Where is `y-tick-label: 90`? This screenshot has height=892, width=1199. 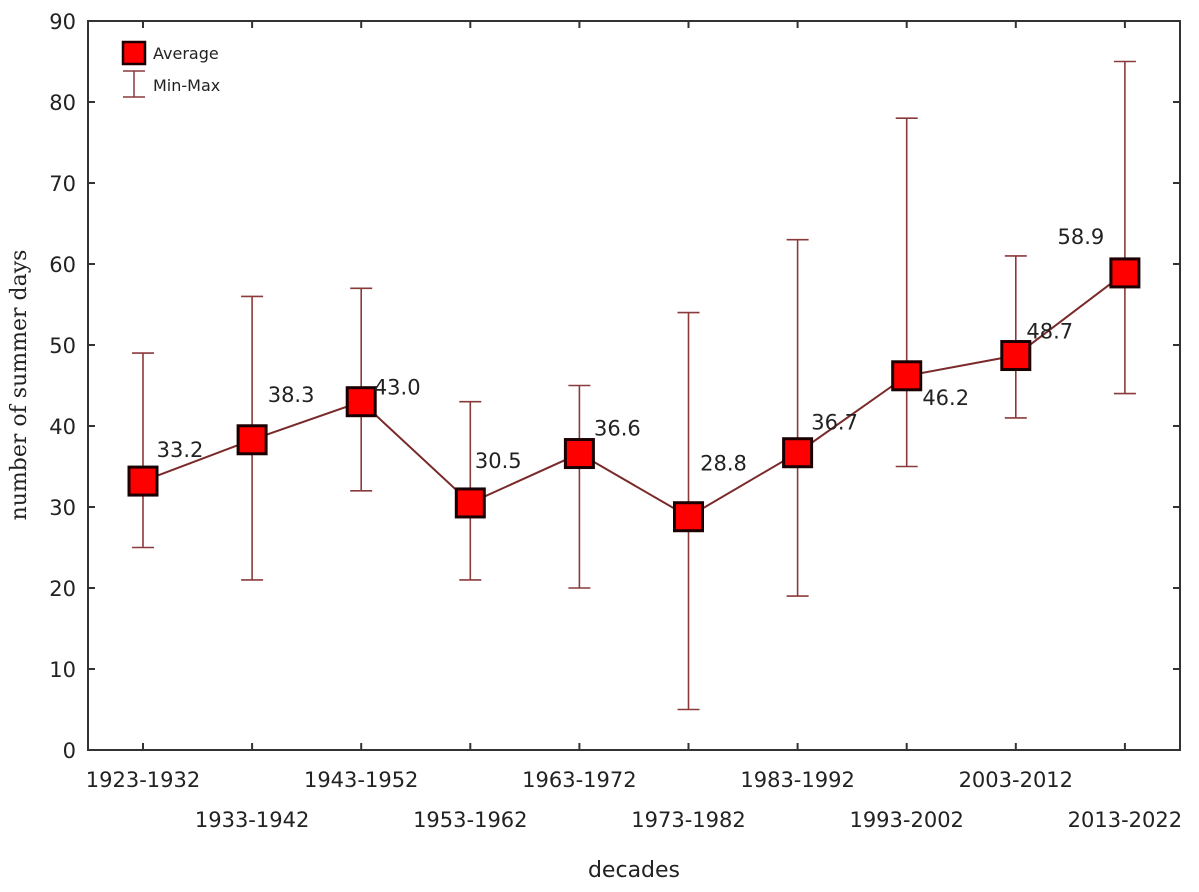
y-tick-label: 90 is located at coordinates (62, 22).